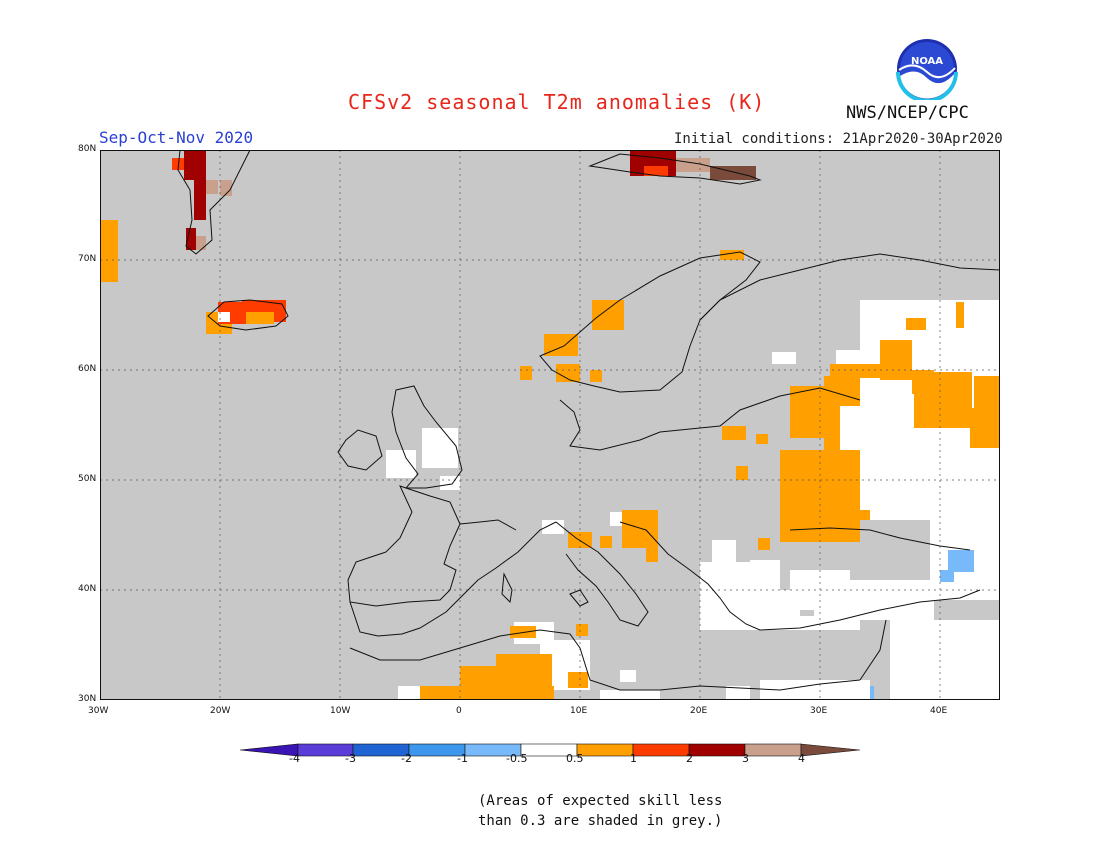  Describe the element at coordinates (176, 137) in the screenshot. I see `season-label: Sep-Oct-Nov 2020` at that location.